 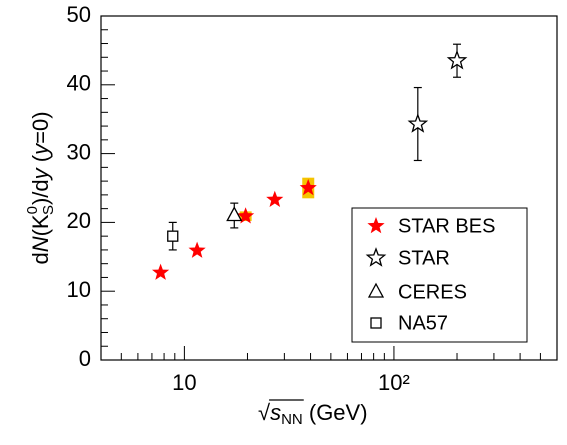 I want to click on y-tick-label: 0, so click(x=85, y=358).